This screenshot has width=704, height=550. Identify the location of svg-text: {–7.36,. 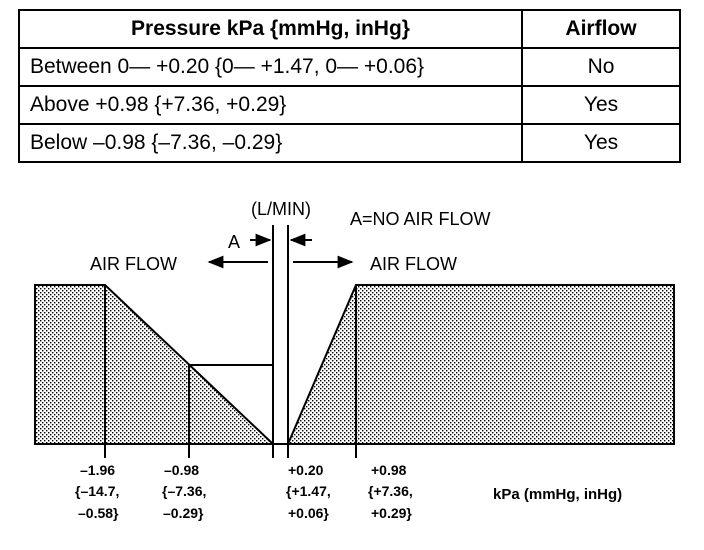
(184, 491).